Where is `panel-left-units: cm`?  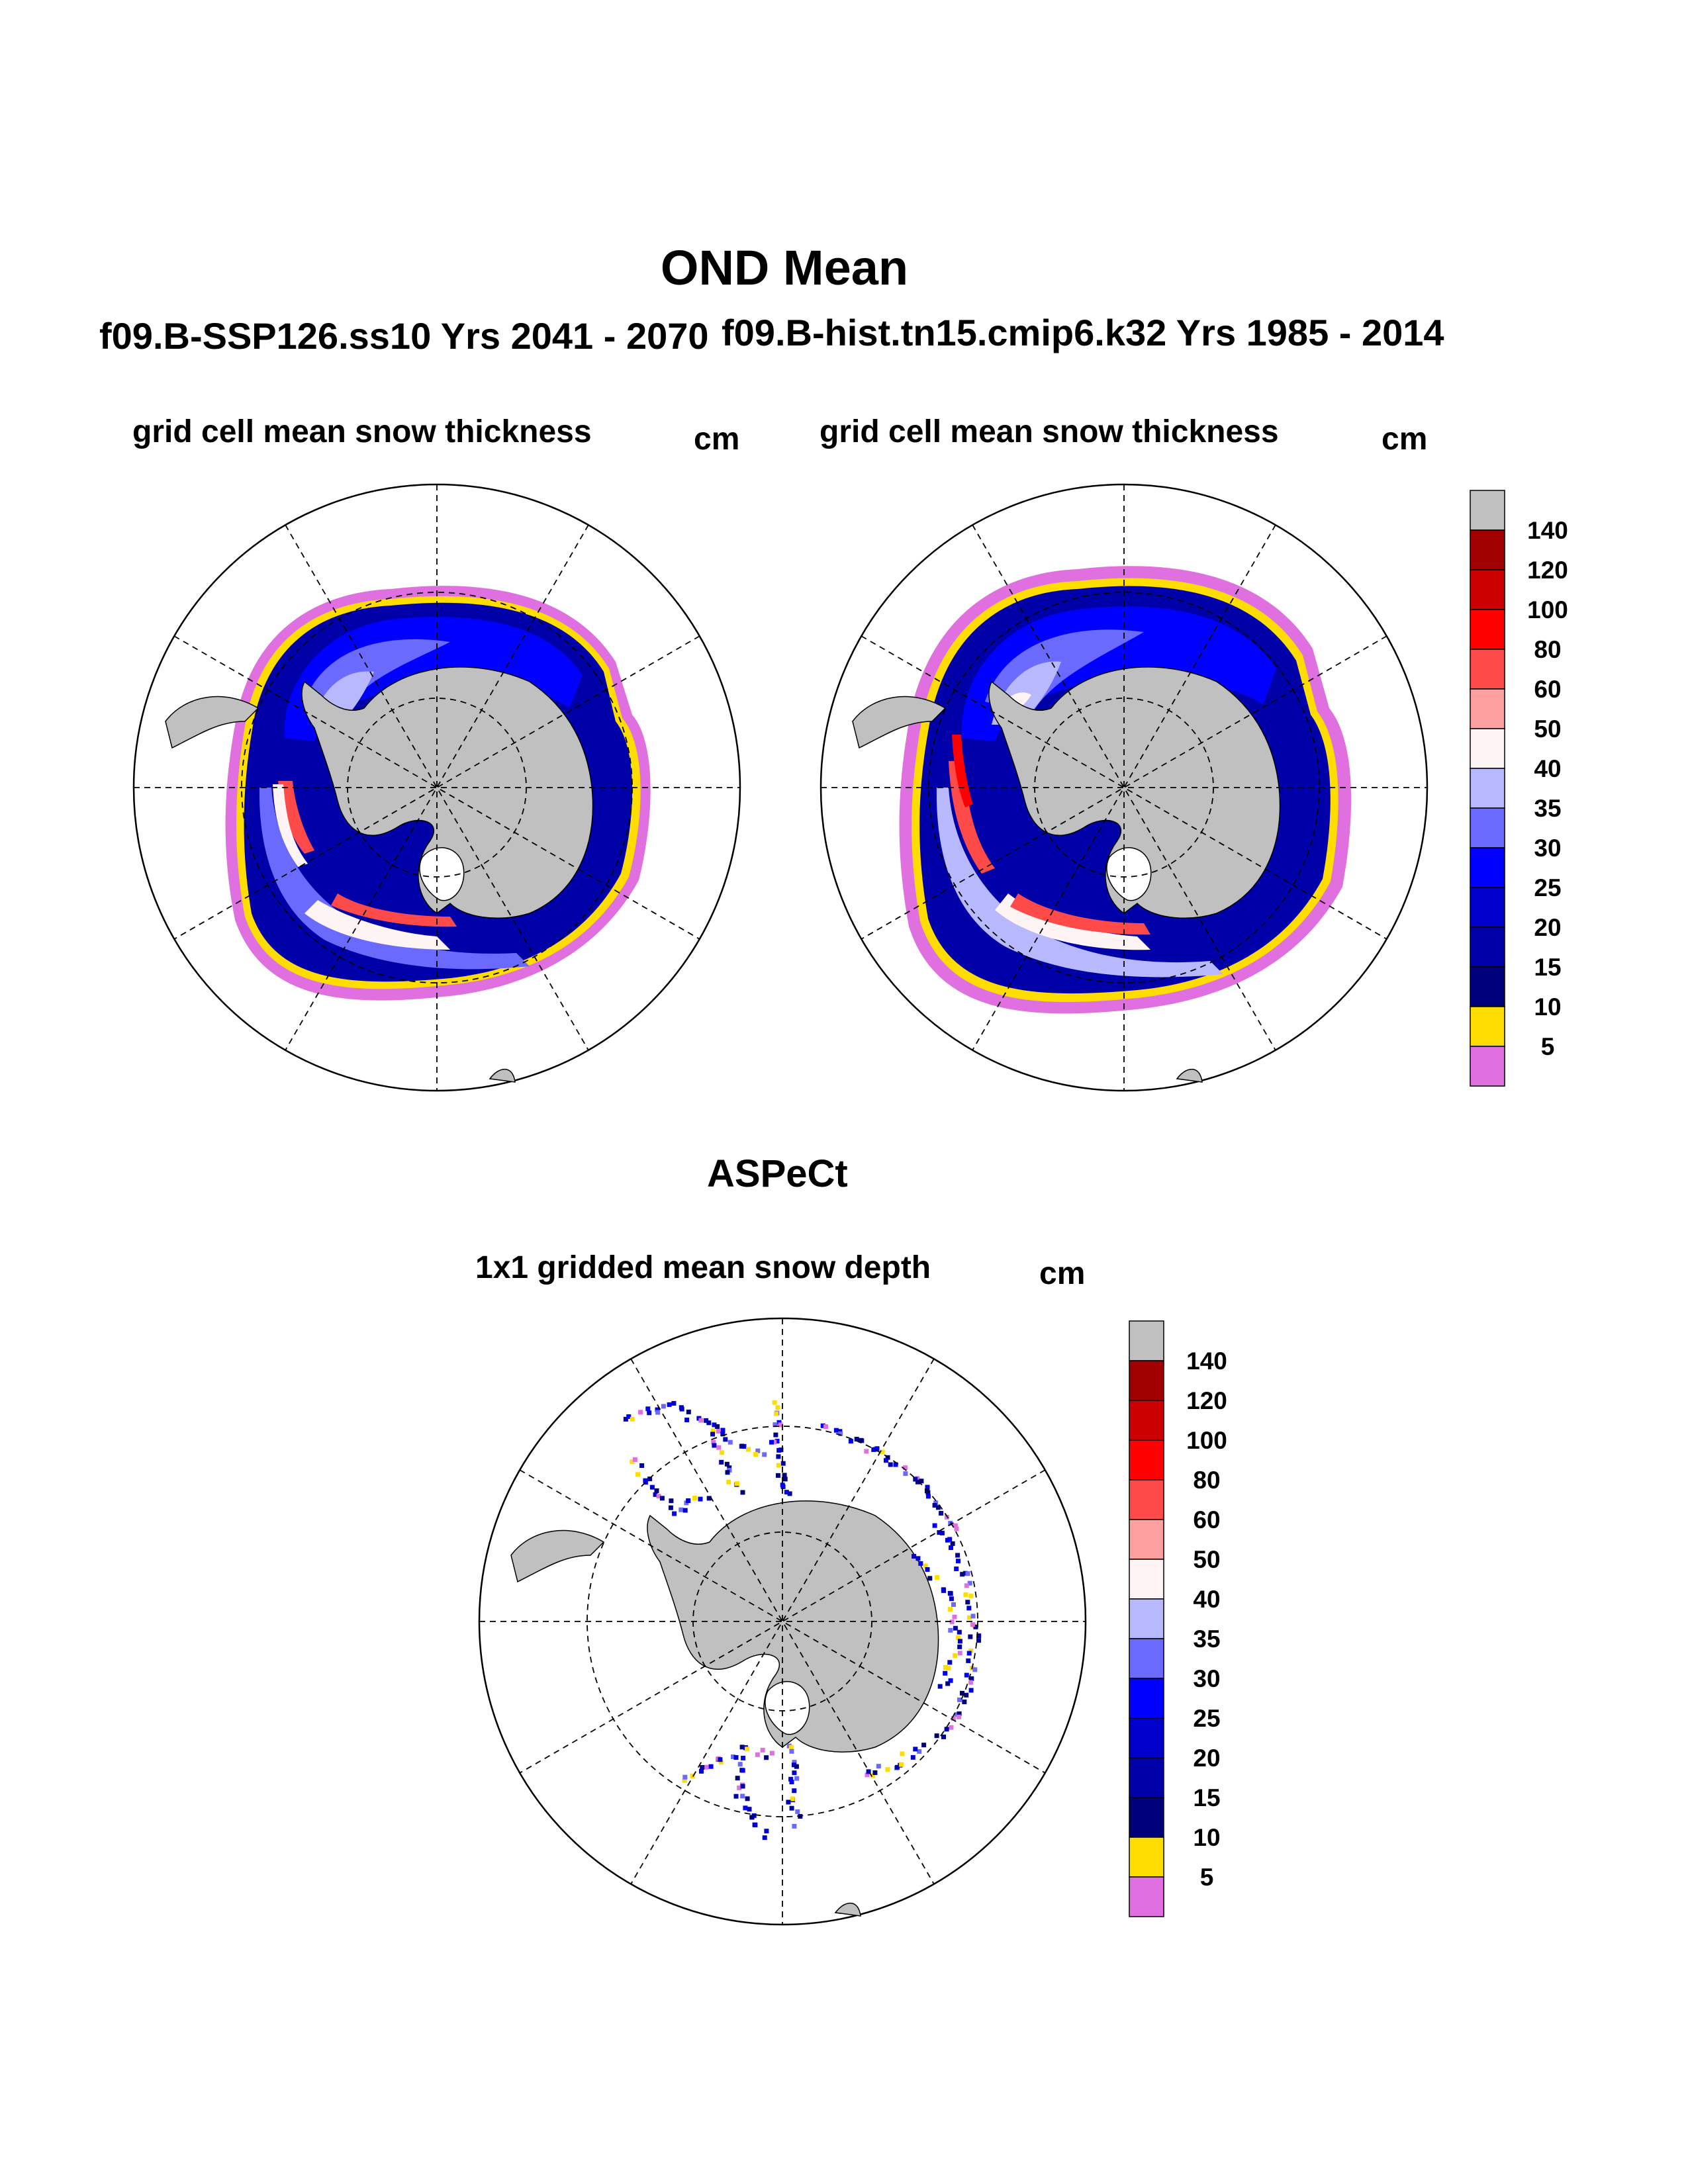
panel-left-units: cm is located at coordinates (717, 439).